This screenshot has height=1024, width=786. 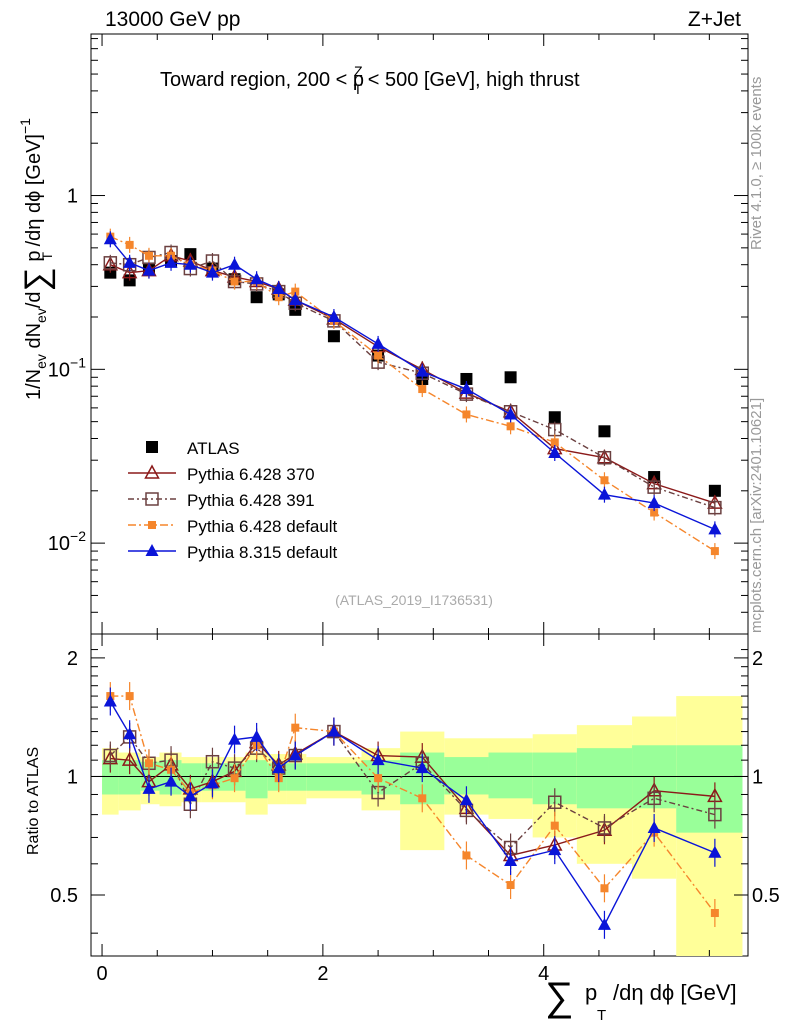 I want to click on rivet-label: Rivet 4.1.0, ≥ 100k events, so click(x=756, y=163).